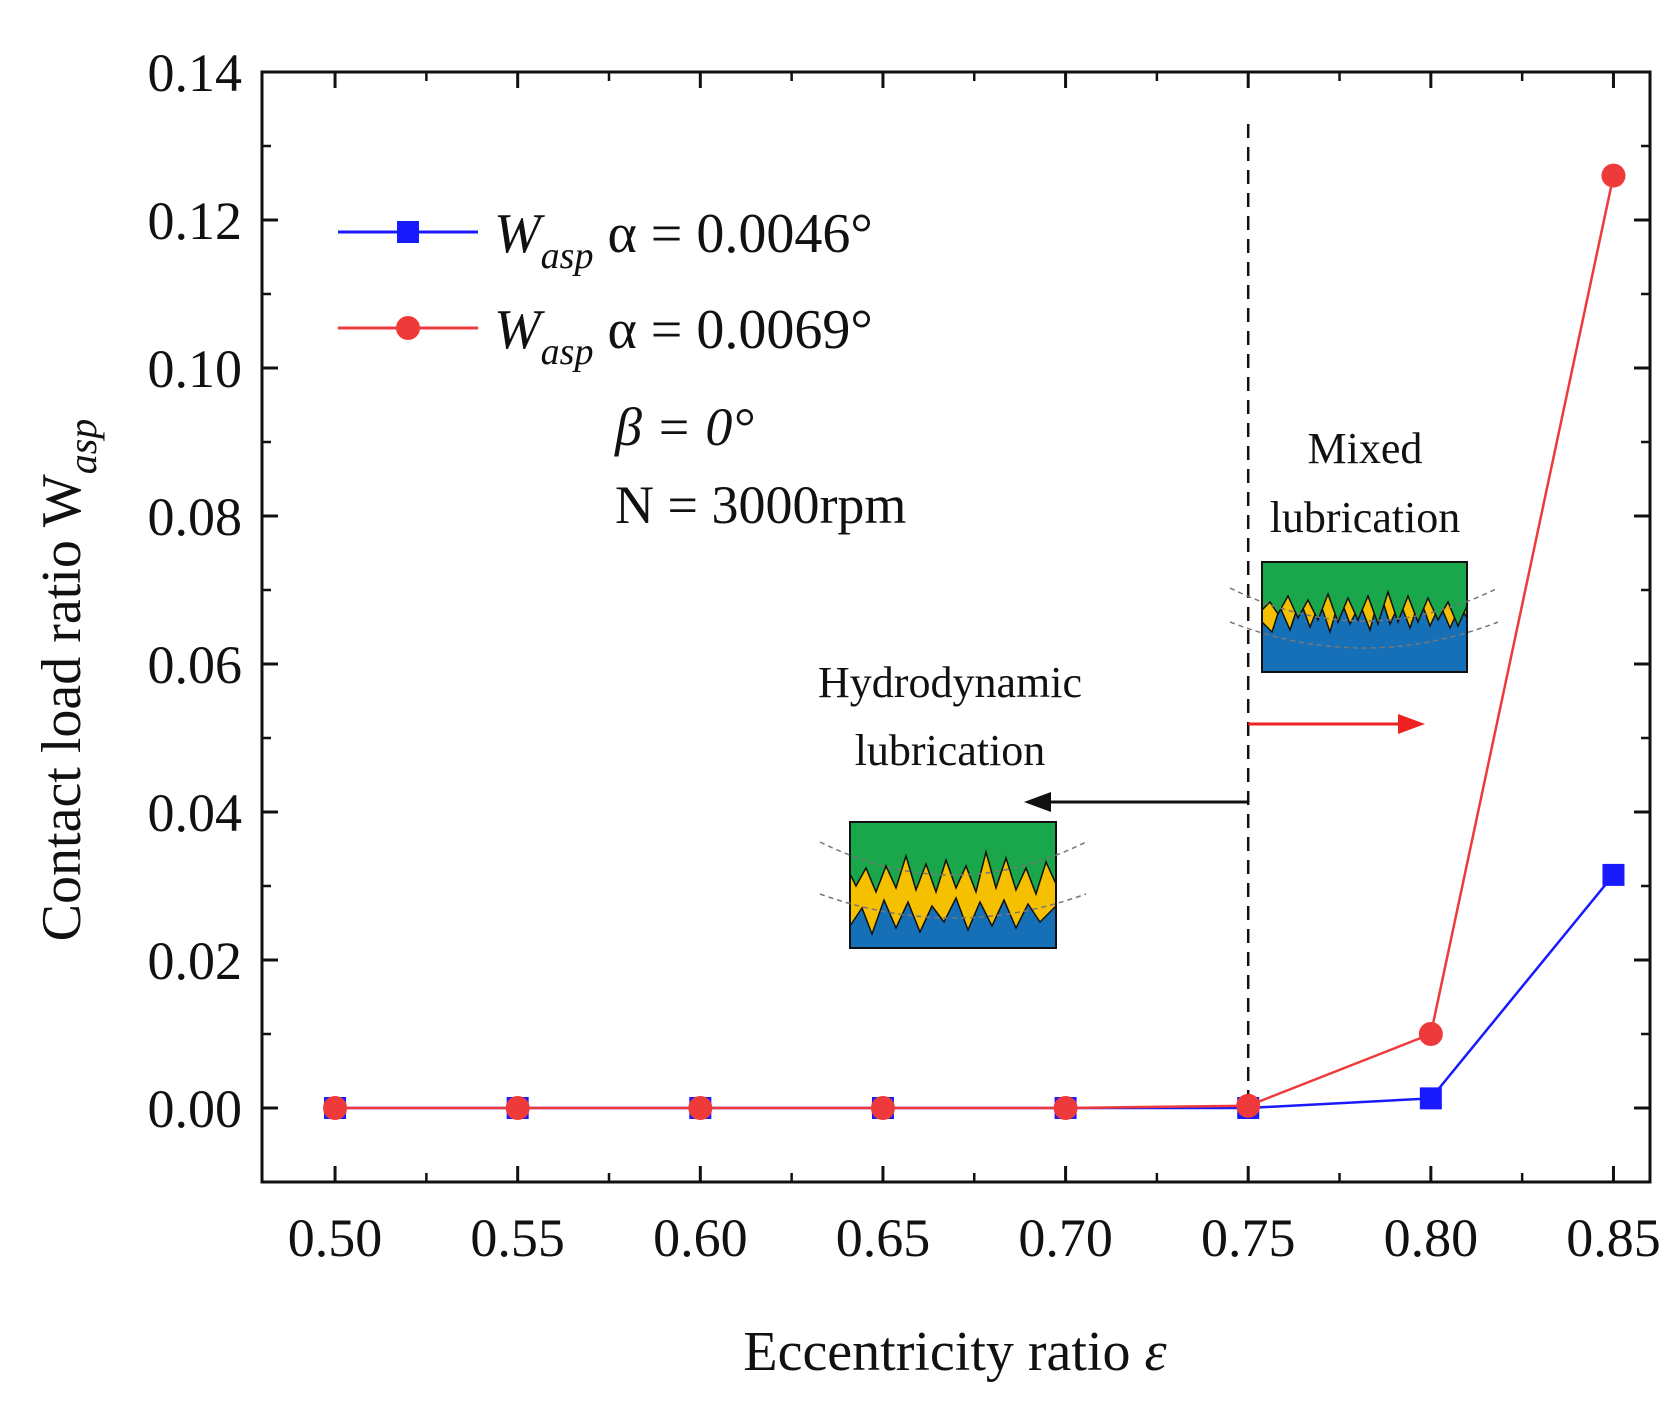 This screenshot has height=1405, width=1675. Describe the element at coordinates (684, 427) in the screenshot. I see `beta-annotation: β = 0°` at that location.